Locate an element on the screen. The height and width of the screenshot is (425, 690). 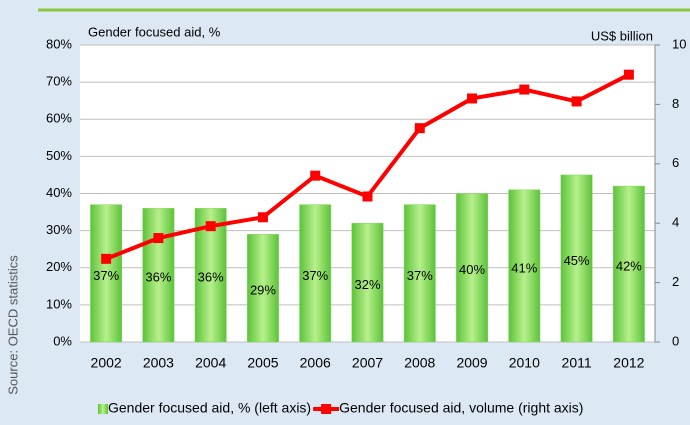
y2-tick-label: 0 is located at coordinates (675, 340).